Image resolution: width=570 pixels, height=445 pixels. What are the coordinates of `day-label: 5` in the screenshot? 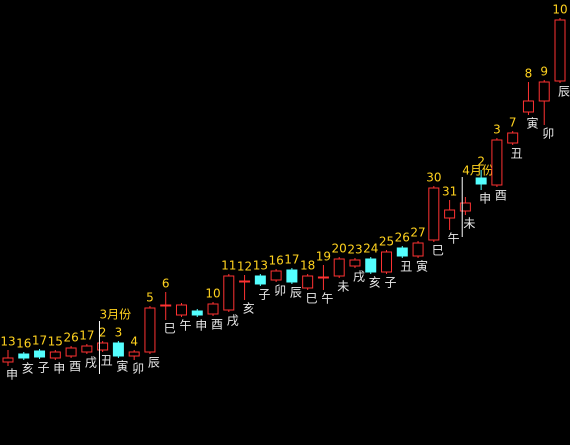 It's located at (150, 298).